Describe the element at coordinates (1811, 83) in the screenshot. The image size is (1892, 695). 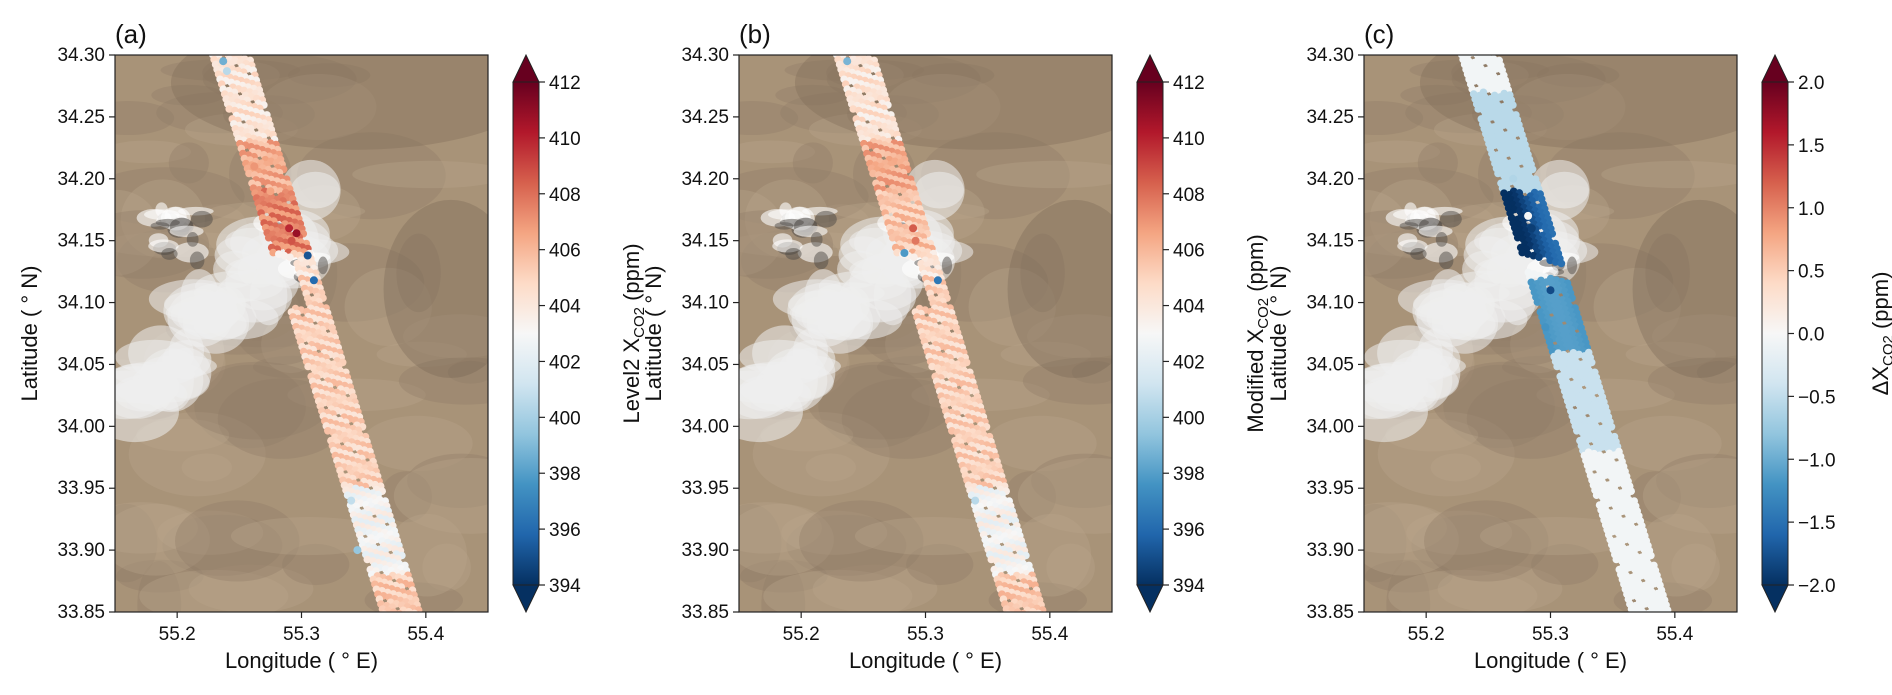
I see `colorbar-tick-label: 2.0` at that location.